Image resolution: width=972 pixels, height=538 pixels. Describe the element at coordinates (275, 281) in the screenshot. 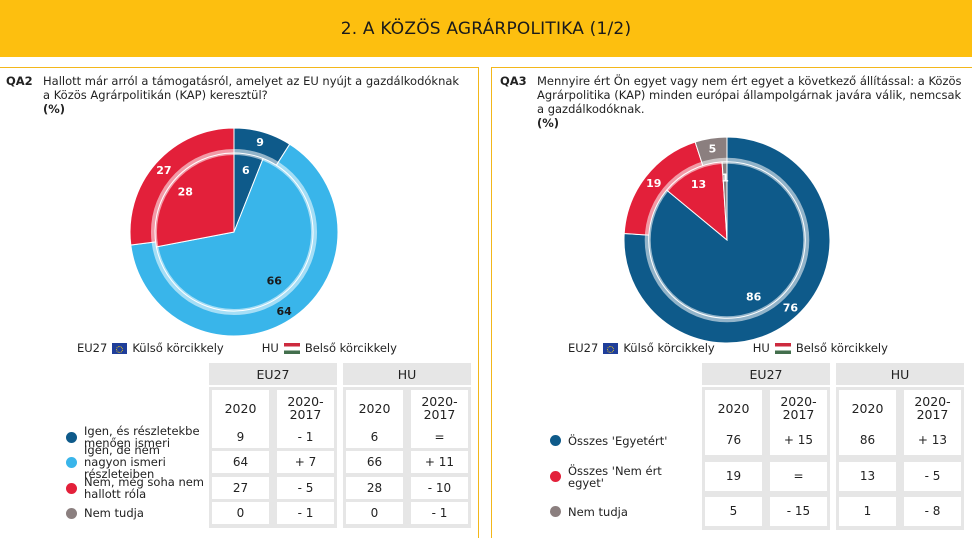

I see `pie-label-hu-1: 66` at that location.